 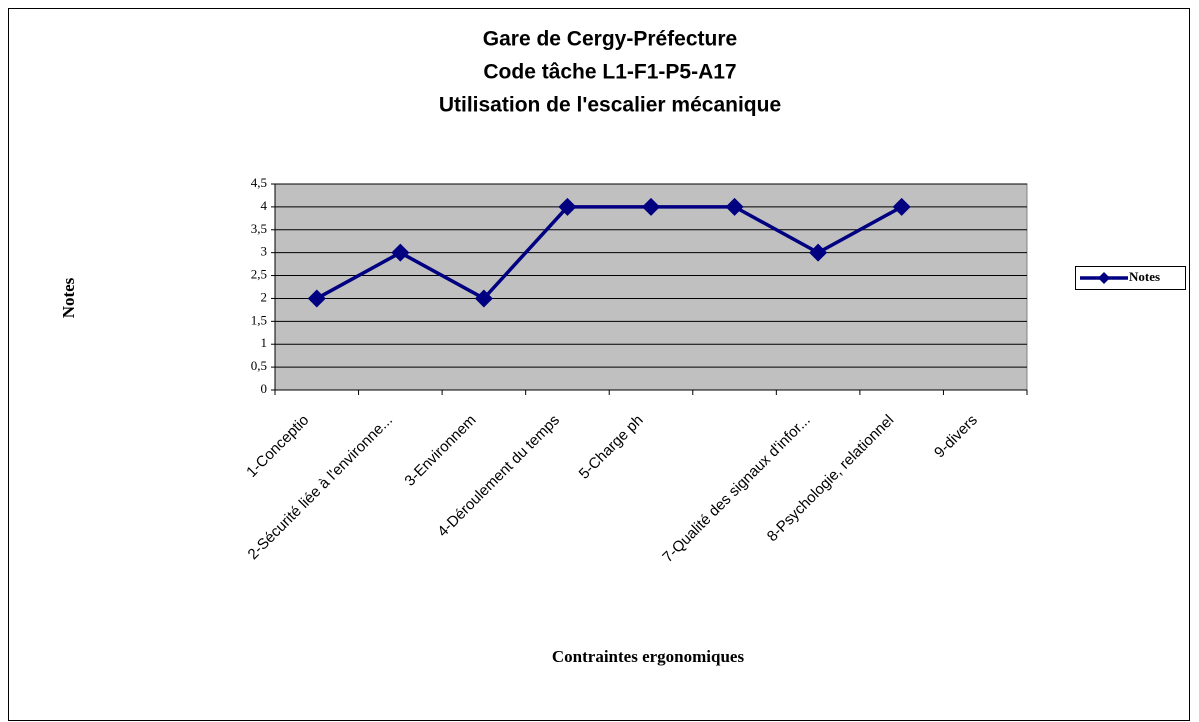 I want to click on legend-label: Notes, so click(x=1144, y=276).